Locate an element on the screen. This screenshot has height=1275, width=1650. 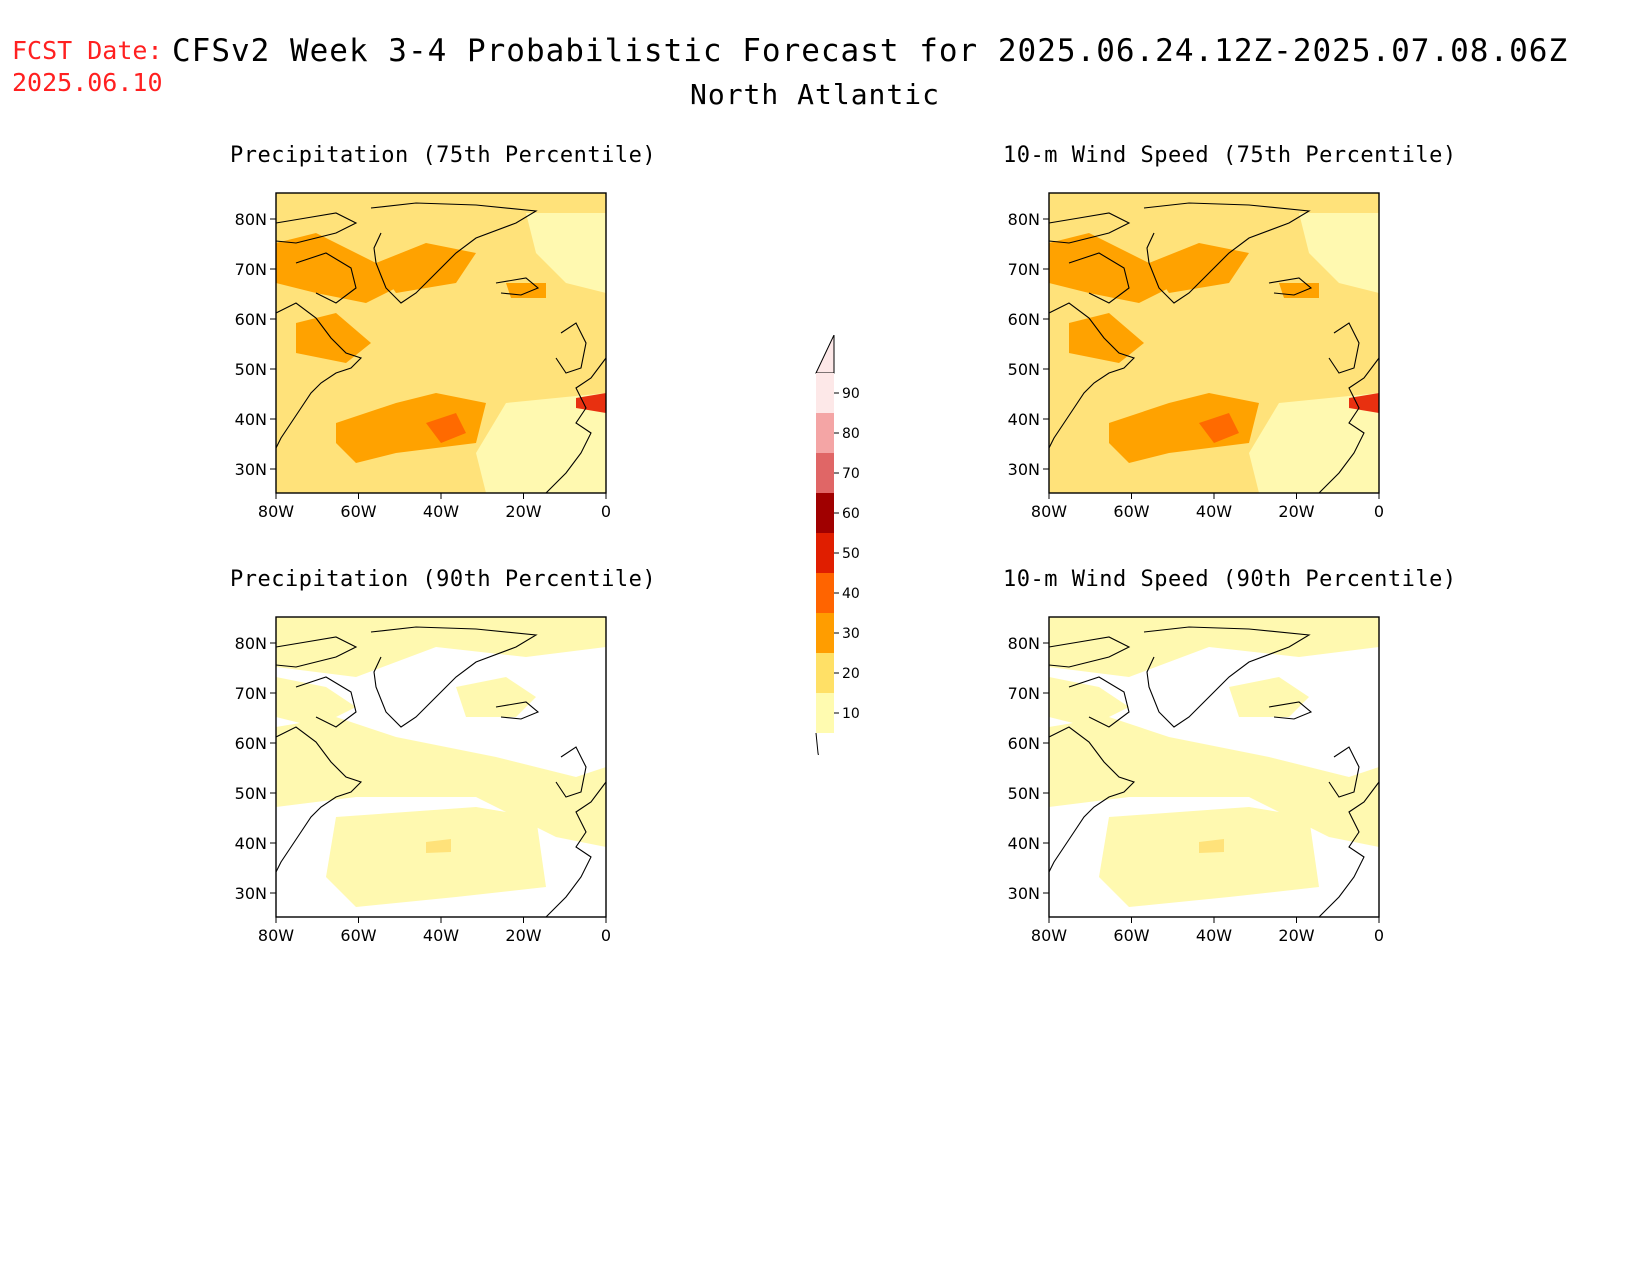
colorbar-label: 10 is located at coordinates (851, 714).